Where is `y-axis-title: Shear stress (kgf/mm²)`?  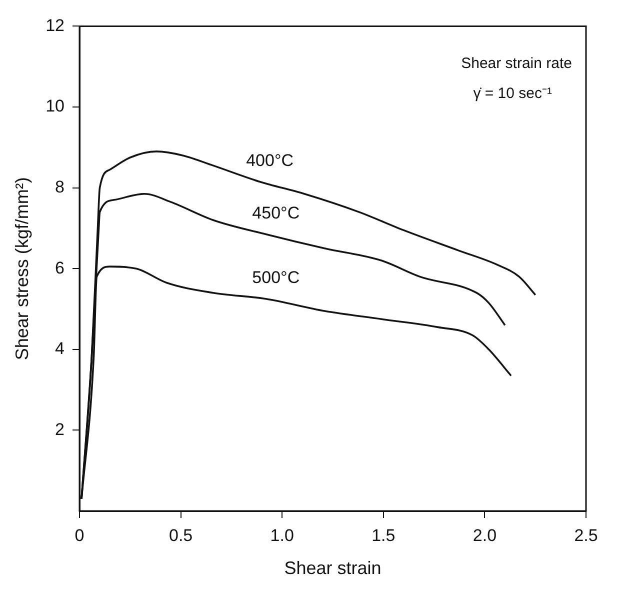 y-axis-title: Shear stress (kgf/mm²) is located at coordinates (22, 268).